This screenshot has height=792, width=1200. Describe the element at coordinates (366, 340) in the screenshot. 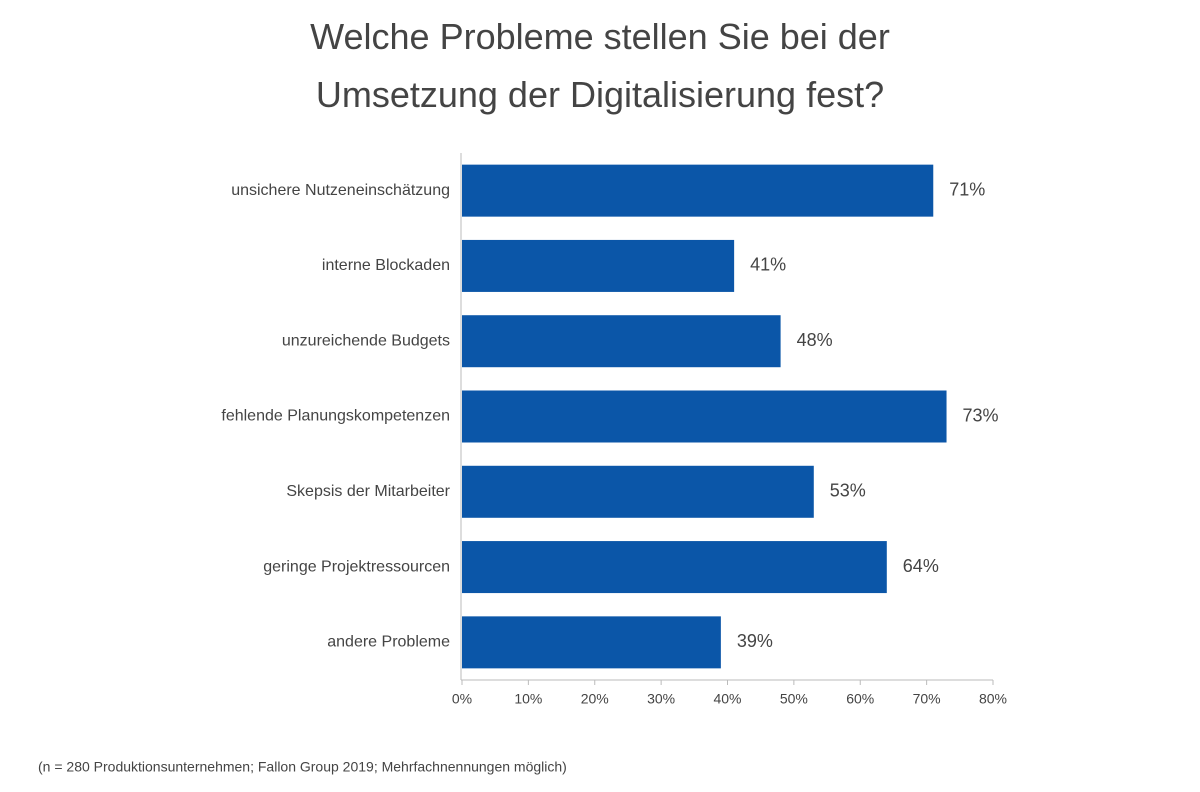

I see `category-label: unzureichende Budgets` at that location.